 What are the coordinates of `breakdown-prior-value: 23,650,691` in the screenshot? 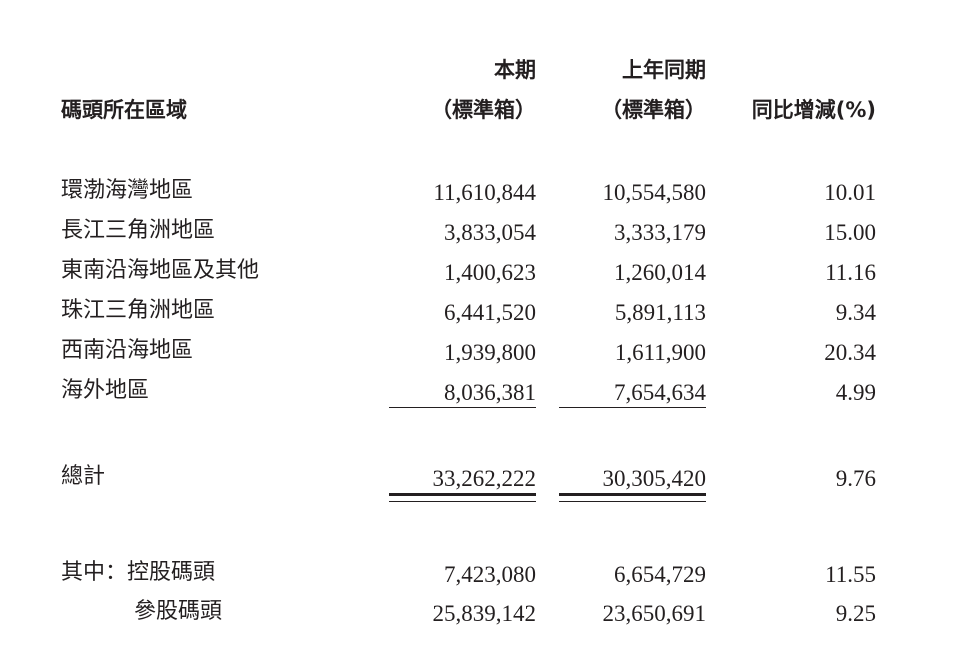 It's located at (654, 613).